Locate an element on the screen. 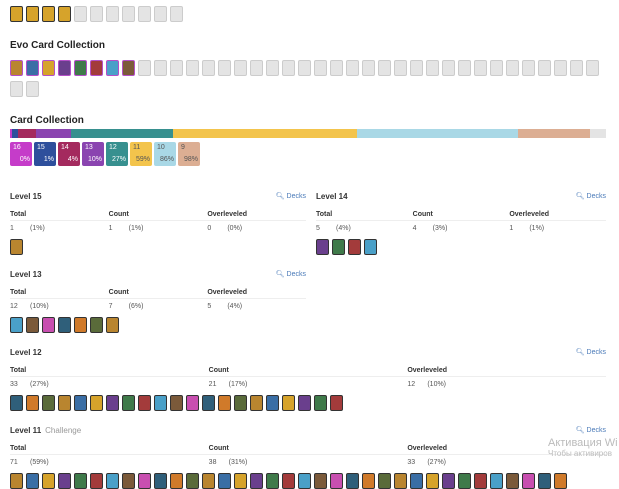  level-chip-14: 14 4% is located at coordinates (69, 154).